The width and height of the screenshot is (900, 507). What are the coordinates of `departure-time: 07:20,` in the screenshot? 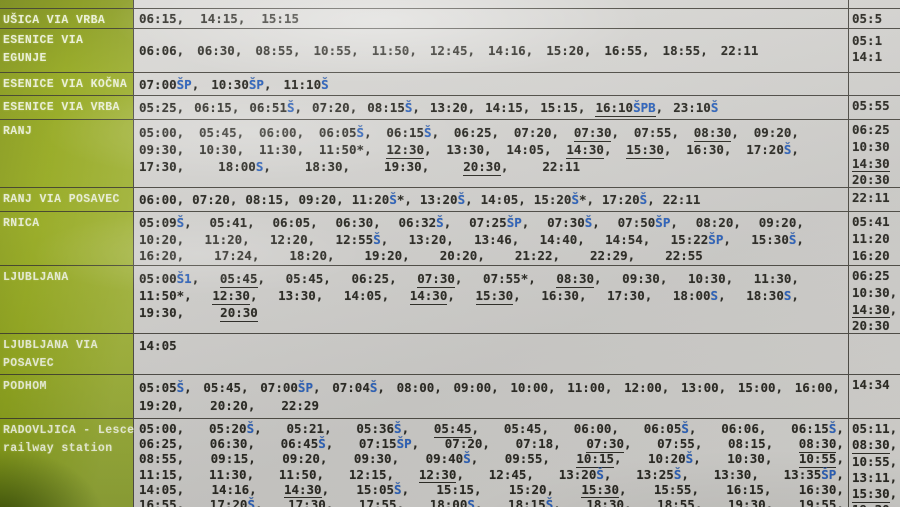 It's located at (335, 107).